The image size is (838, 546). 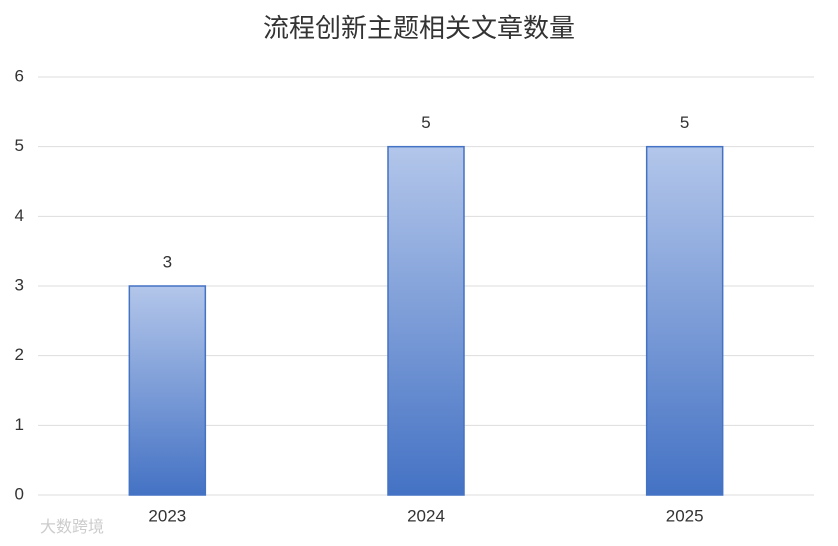 What do you see at coordinates (19, 215) in the screenshot?
I see `y-tick-label: 4` at bounding box center [19, 215].